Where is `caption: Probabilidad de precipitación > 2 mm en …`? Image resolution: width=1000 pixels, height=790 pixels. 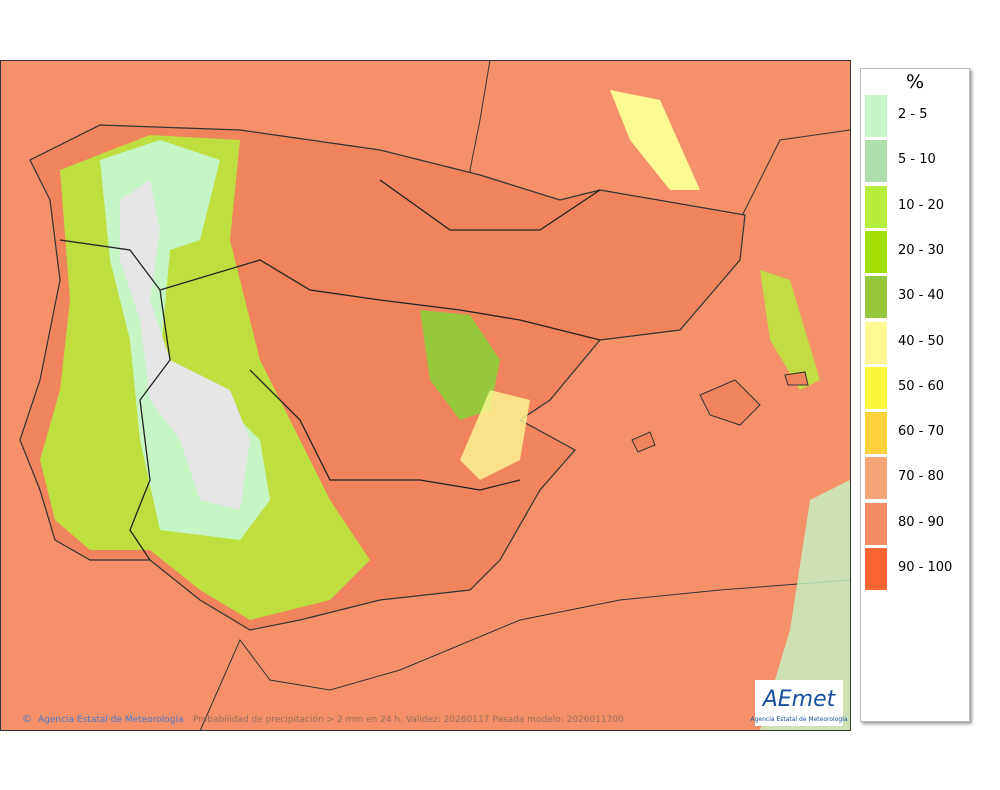
caption: Probabilidad de precipitación > 2 mm en … is located at coordinates (408, 719).